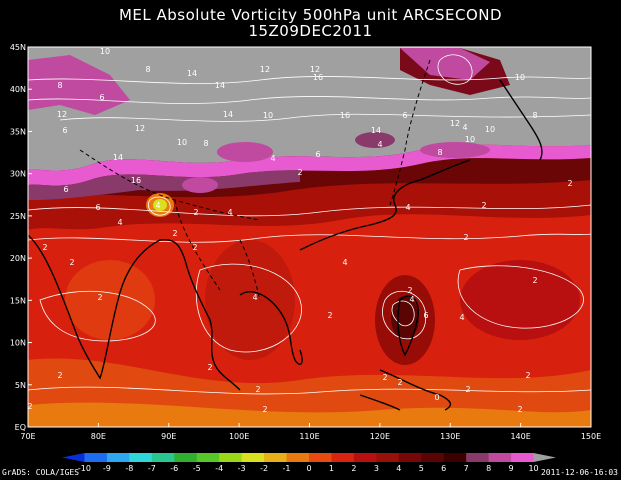 Image resolution: width=621 pixels, height=480 pixels. I want to click on lat-tick-label: 35N, so click(18, 131).